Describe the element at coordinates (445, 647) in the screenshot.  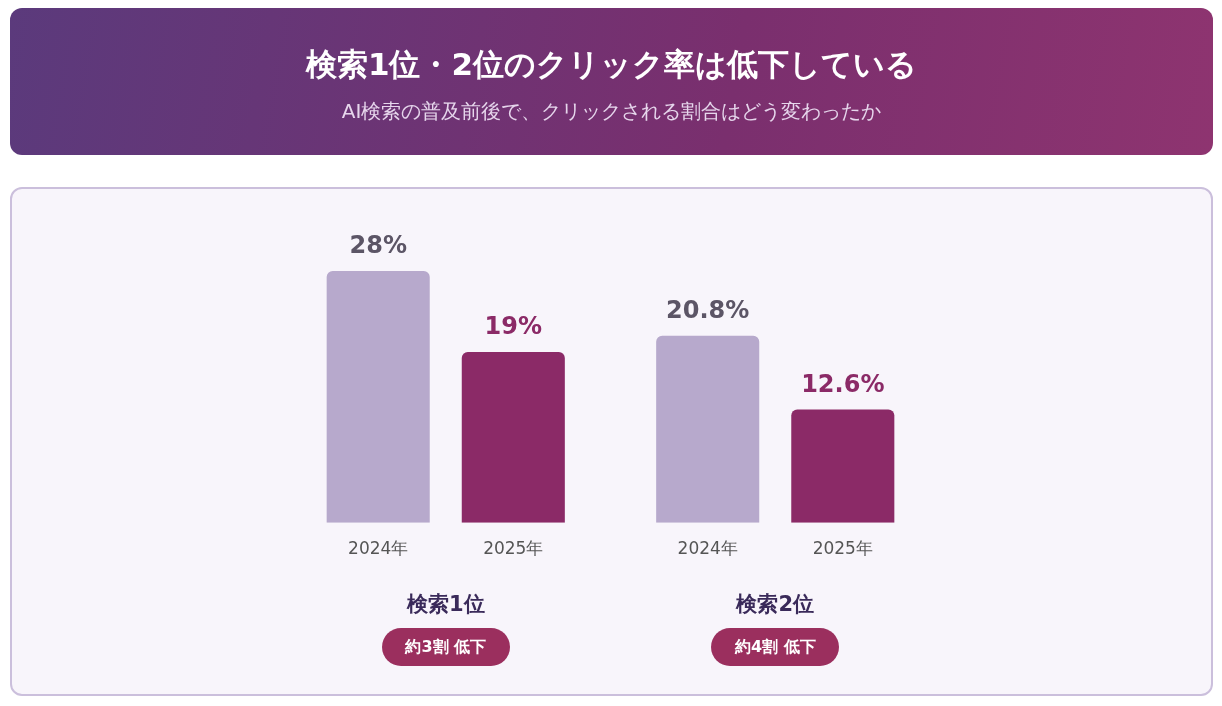
I see `badge: 約3割 低下` at that location.